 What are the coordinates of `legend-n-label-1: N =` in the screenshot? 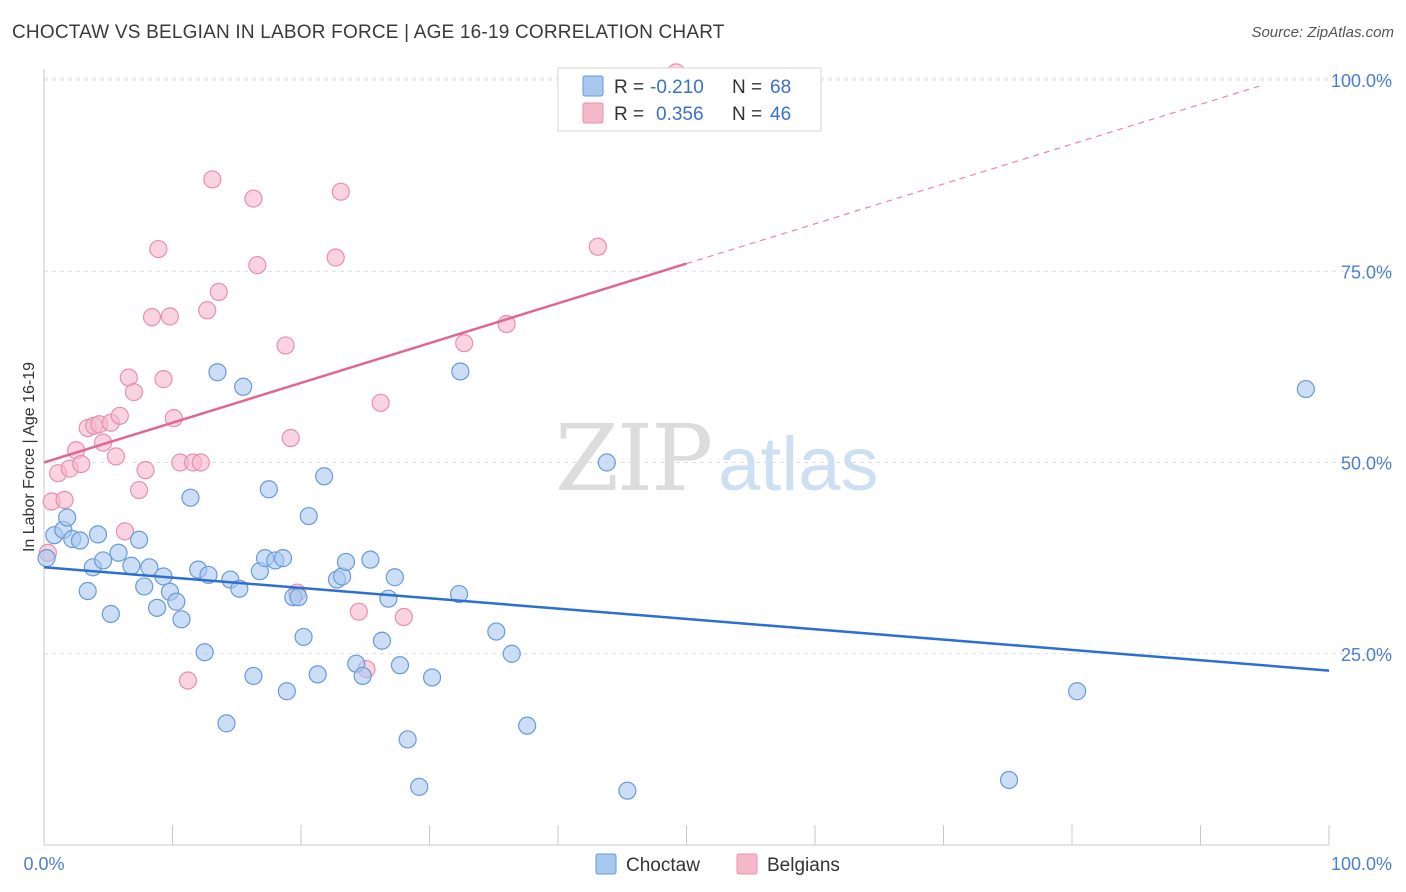 It's located at (747, 87).